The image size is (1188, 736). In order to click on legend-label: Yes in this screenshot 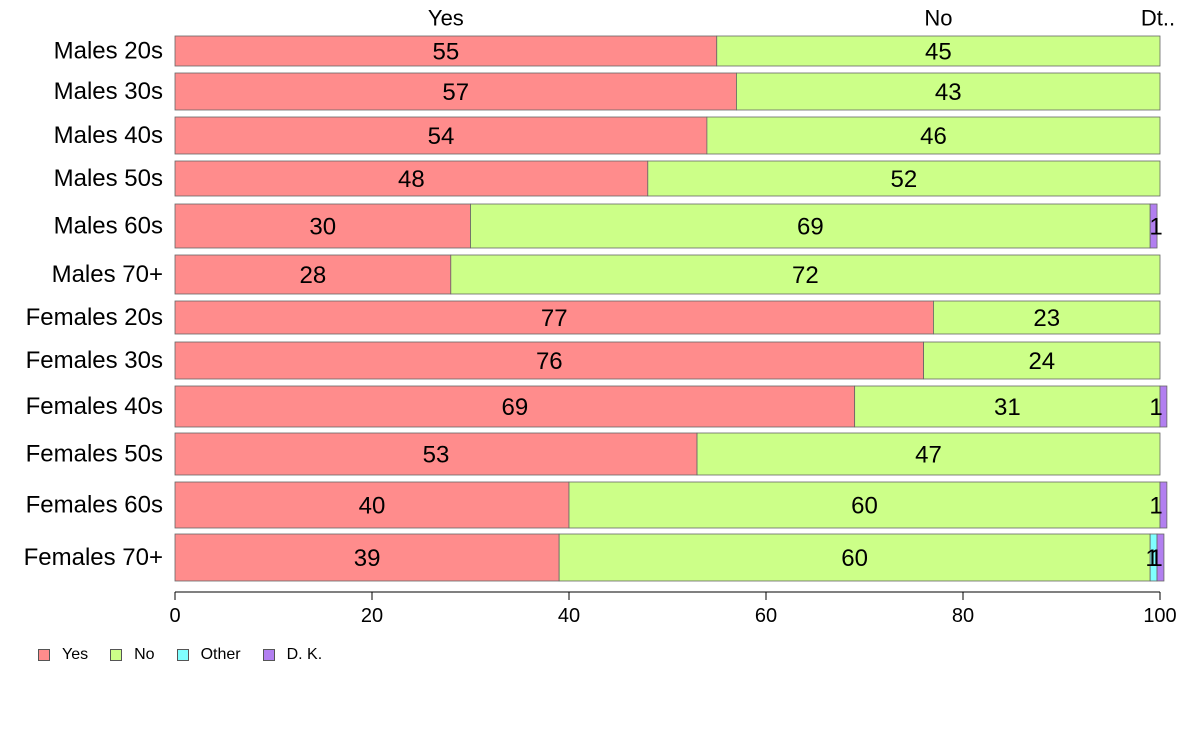, I will do `click(75, 654)`.